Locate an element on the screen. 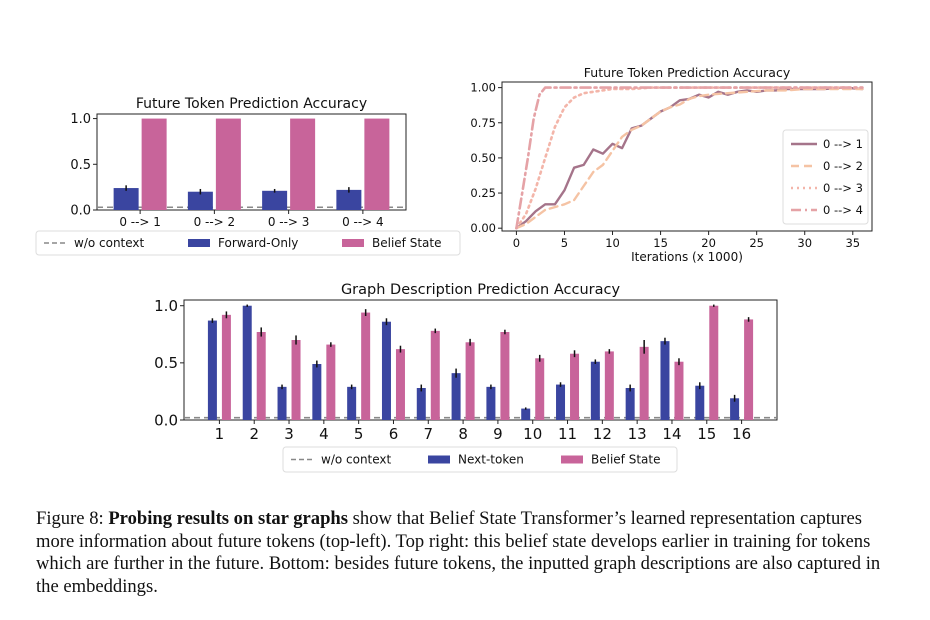  bt-legend-belief-label: Belief State is located at coordinates (625, 460).